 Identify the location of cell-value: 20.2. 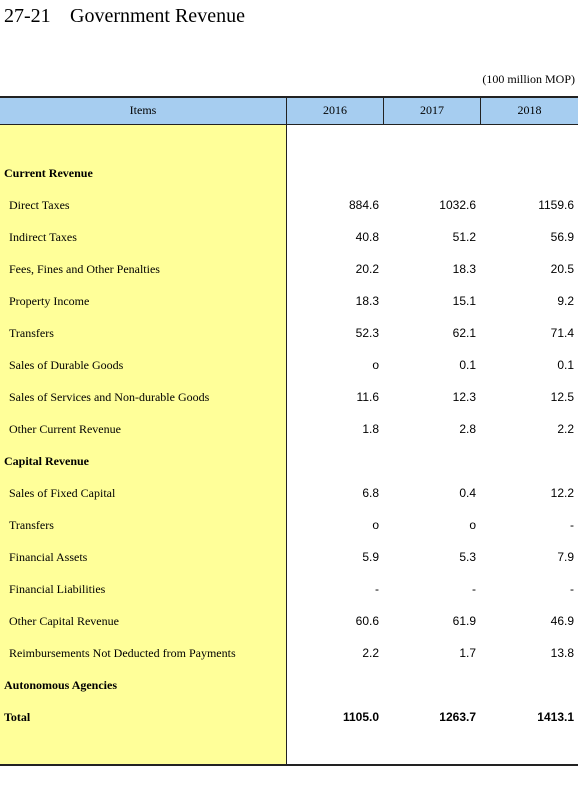
(367, 269).